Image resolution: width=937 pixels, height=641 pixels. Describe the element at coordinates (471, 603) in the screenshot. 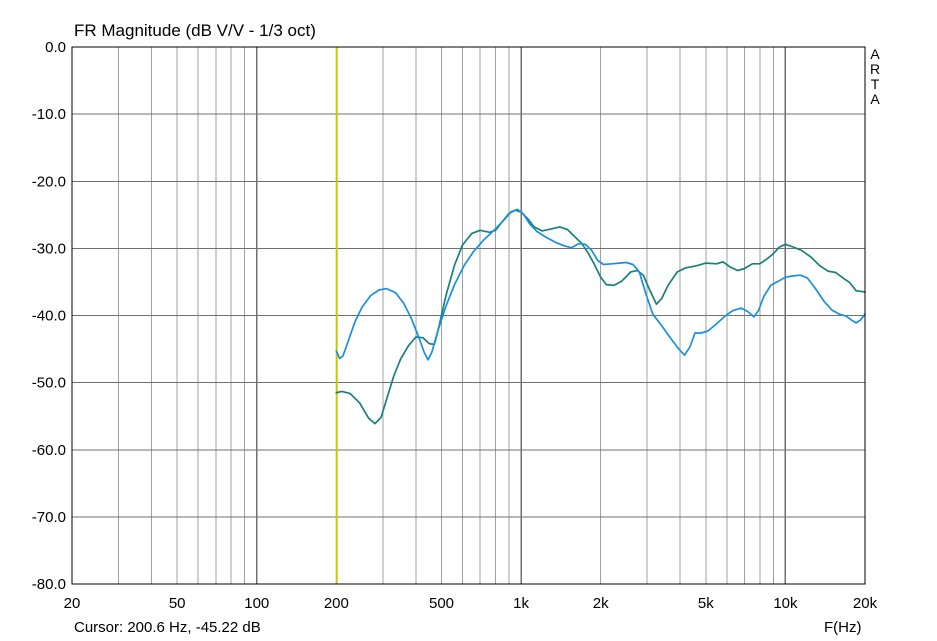

I see `x-tick-labels: 20 50 100 200 500 1k 2k 5k 10k 20k` at that location.